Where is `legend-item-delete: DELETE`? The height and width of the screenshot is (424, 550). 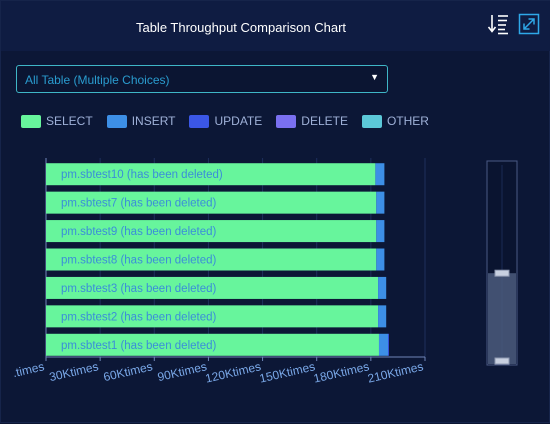 legend-item-delete: DELETE is located at coordinates (312, 121).